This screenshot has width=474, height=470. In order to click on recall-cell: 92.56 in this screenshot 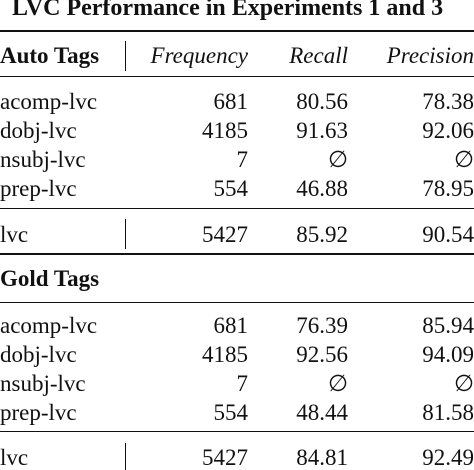, I will do `click(322, 354)`.